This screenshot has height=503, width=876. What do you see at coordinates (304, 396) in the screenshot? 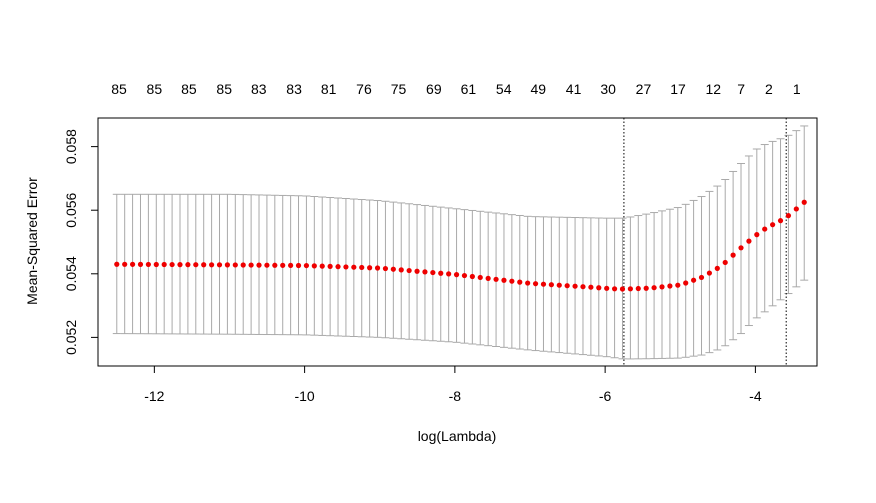
I see `x-tick-label: -10` at bounding box center [304, 396].